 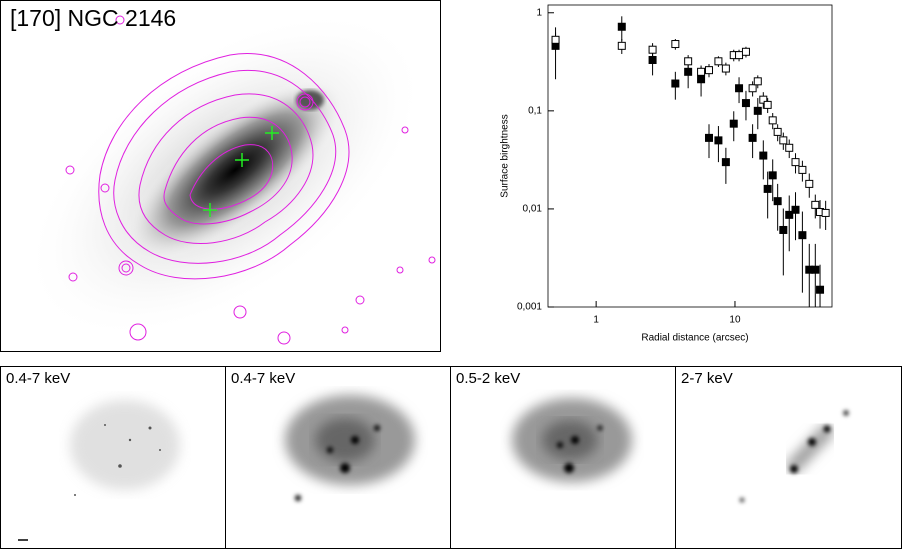 I want to click on y-tick-label: 0,01, so click(x=533, y=209).